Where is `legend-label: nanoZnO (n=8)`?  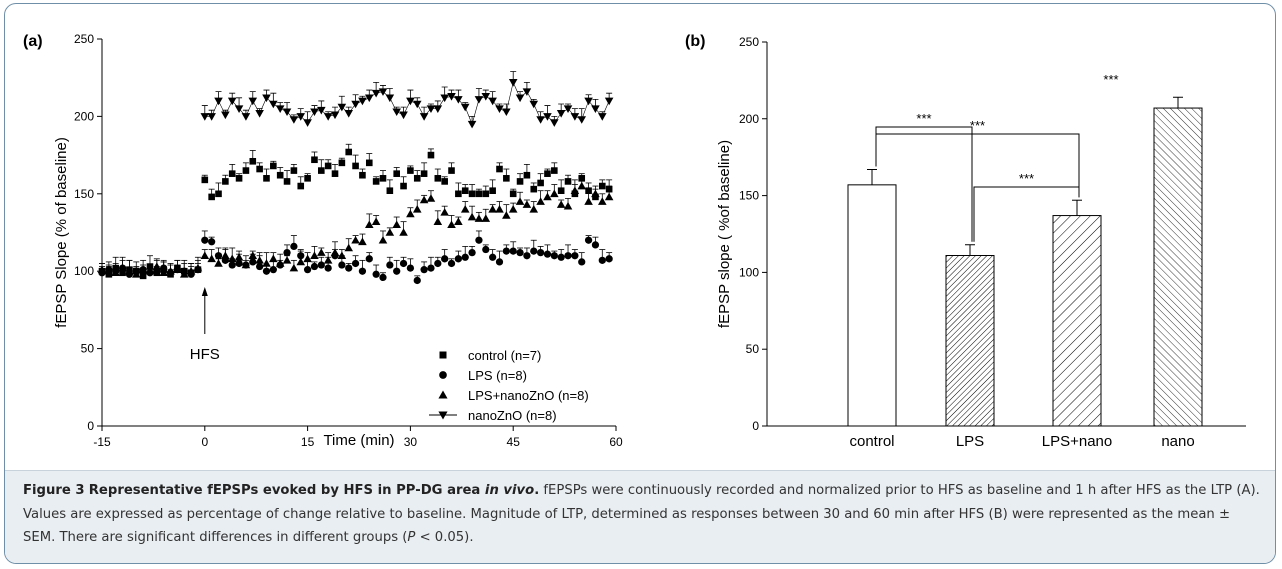
legend-label: nanoZnO (n=8) is located at coordinates (512, 415).